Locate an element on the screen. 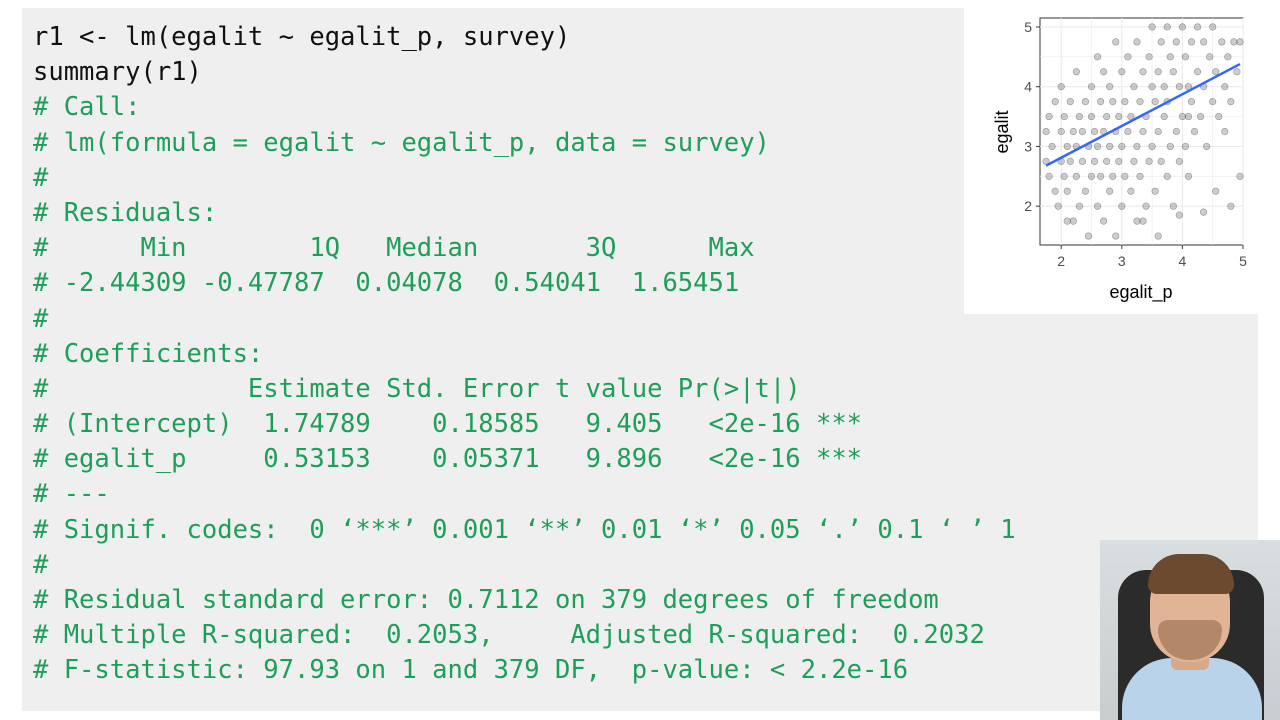 This screenshot has width=1280, height=720. y-axis-title: egalit is located at coordinates (1002, 131).